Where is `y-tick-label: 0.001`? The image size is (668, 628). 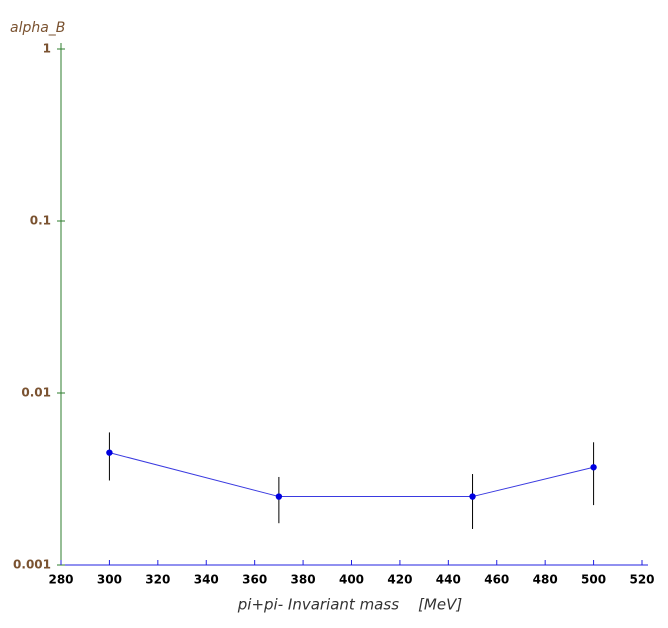 y-tick-label: 0.001 is located at coordinates (32, 565).